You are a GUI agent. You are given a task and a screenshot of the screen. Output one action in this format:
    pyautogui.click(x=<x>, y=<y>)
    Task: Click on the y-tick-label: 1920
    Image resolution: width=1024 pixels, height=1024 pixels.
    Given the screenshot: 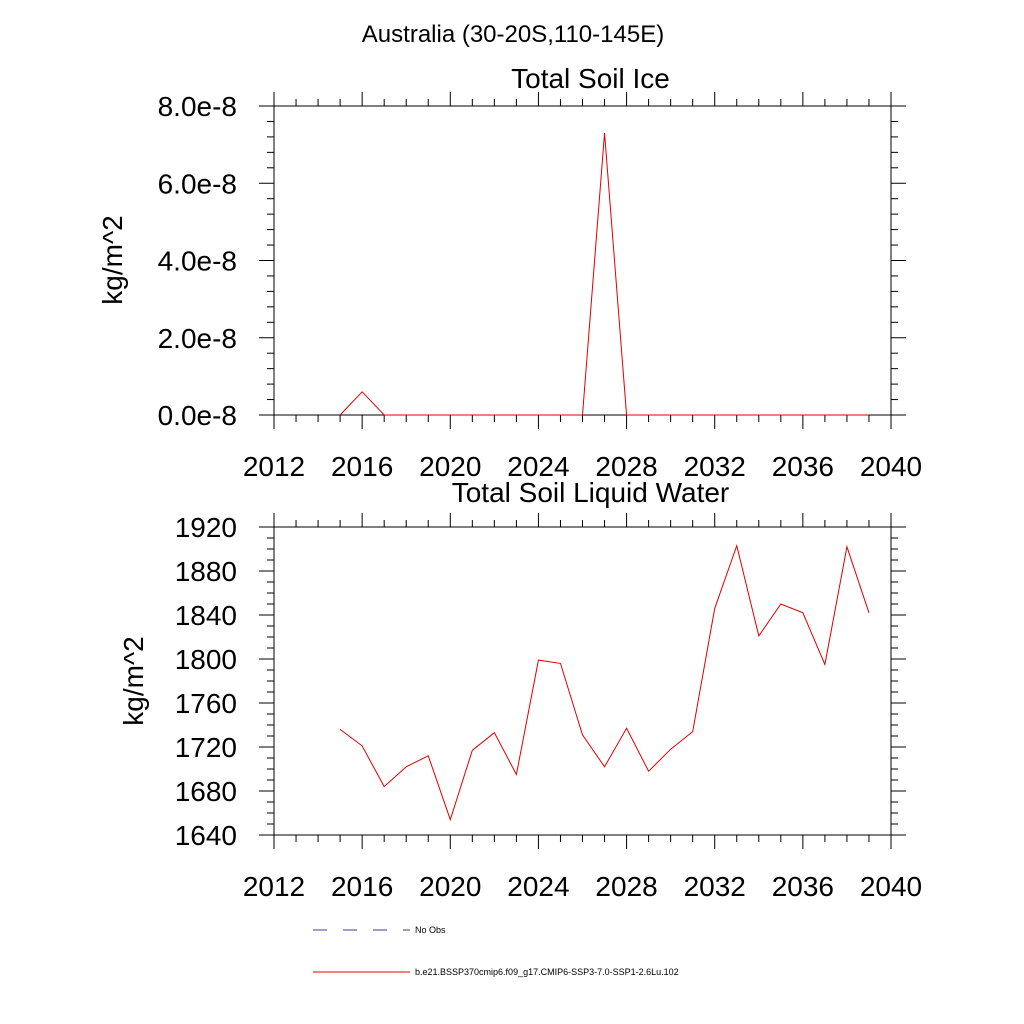 What is the action you would take?
    pyautogui.click(x=206, y=527)
    